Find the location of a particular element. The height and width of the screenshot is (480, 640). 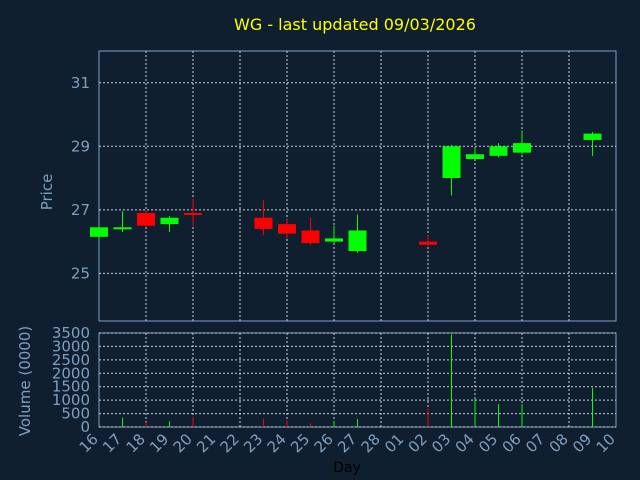

day-tick-label: 27 is located at coordinates (347, 443).